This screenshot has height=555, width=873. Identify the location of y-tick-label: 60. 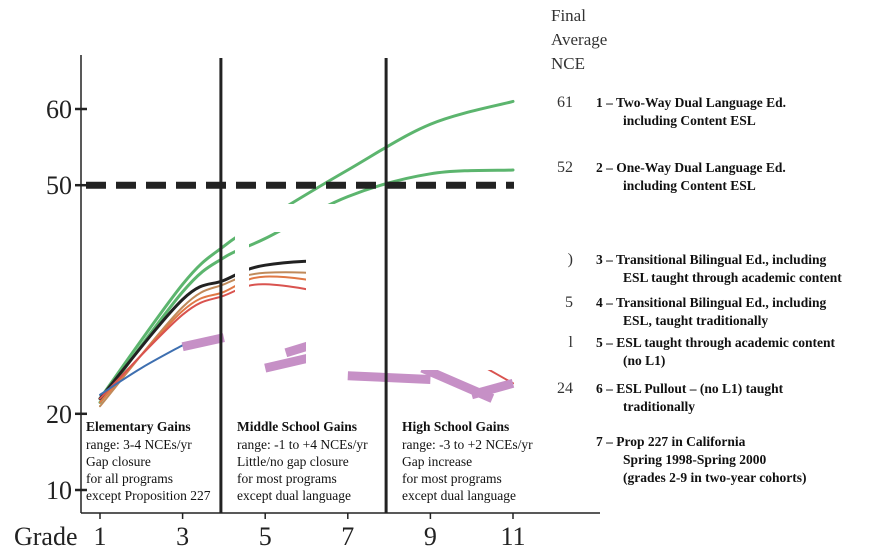
(59, 109).